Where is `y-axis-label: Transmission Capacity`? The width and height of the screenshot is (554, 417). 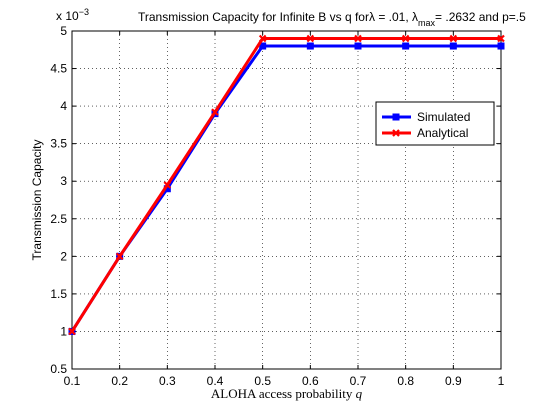 y-axis-label: Transmission Capacity is located at coordinates (37, 200).